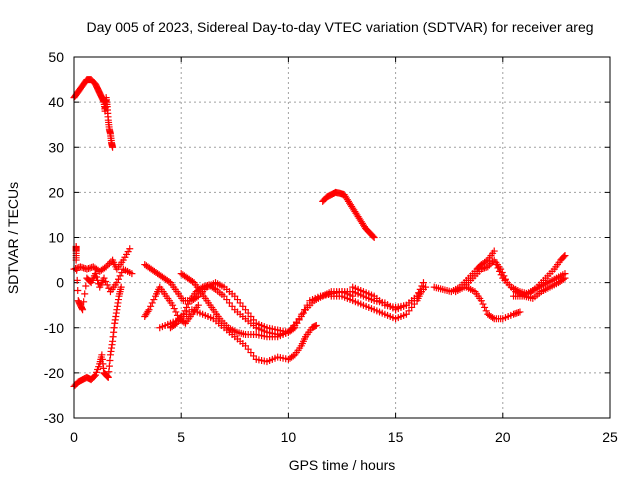 The height and width of the screenshot is (480, 640). I want to click on y-tick-label: 10, so click(56, 238).